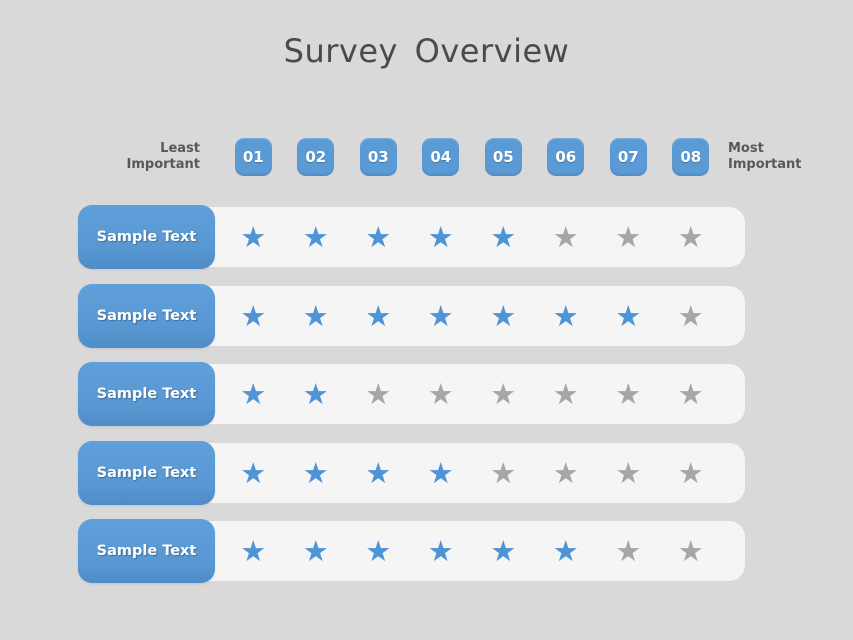  Describe the element at coordinates (378, 157) in the screenshot. I see `scale-badge-03: 03` at that location.